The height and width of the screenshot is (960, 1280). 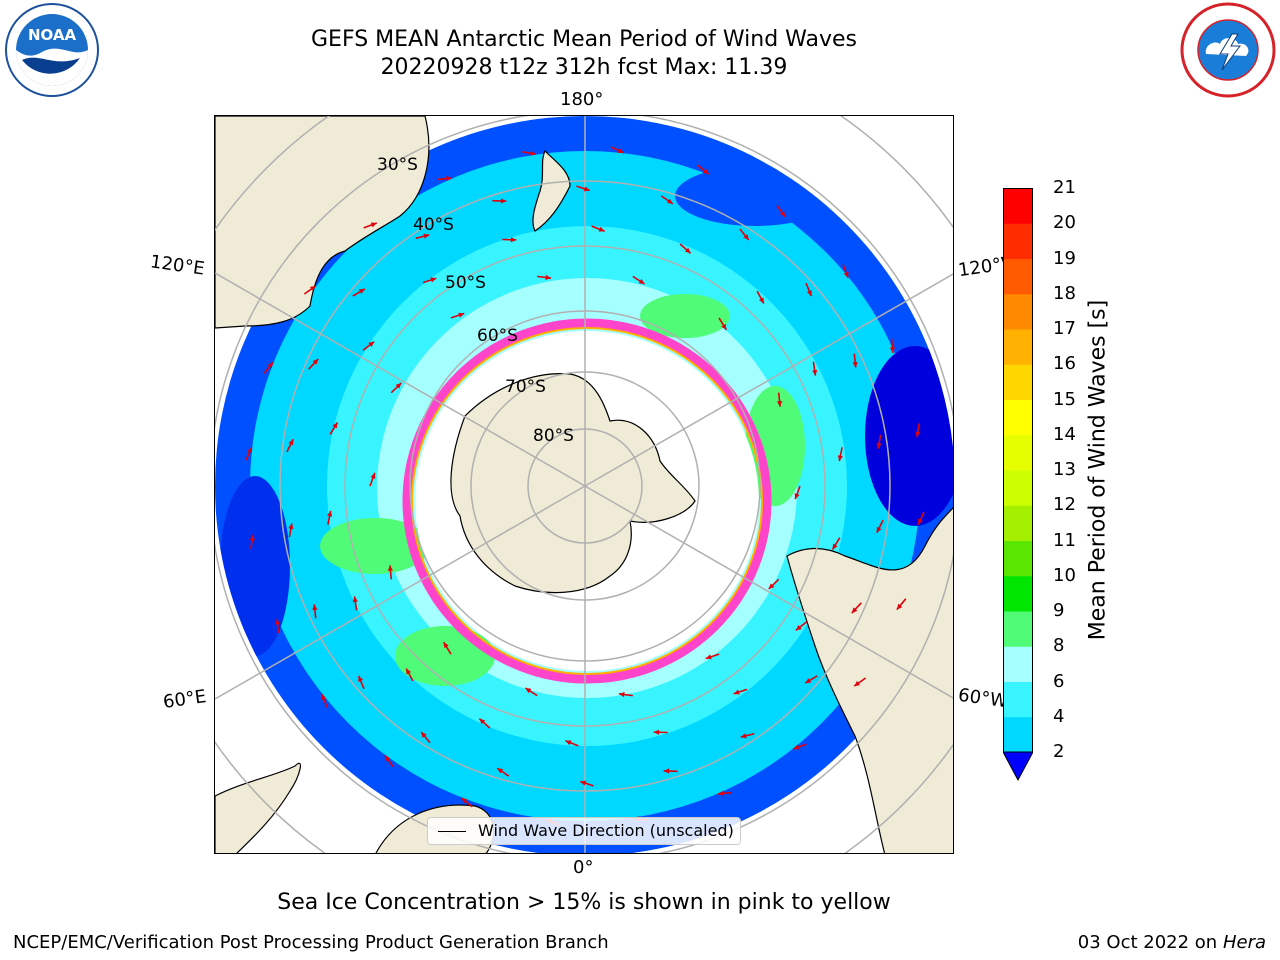 What do you see at coordinates (1064, 258) in the screenshot?
I see `colorbar-tick-label: 19` at bounding box center [1064, 258].